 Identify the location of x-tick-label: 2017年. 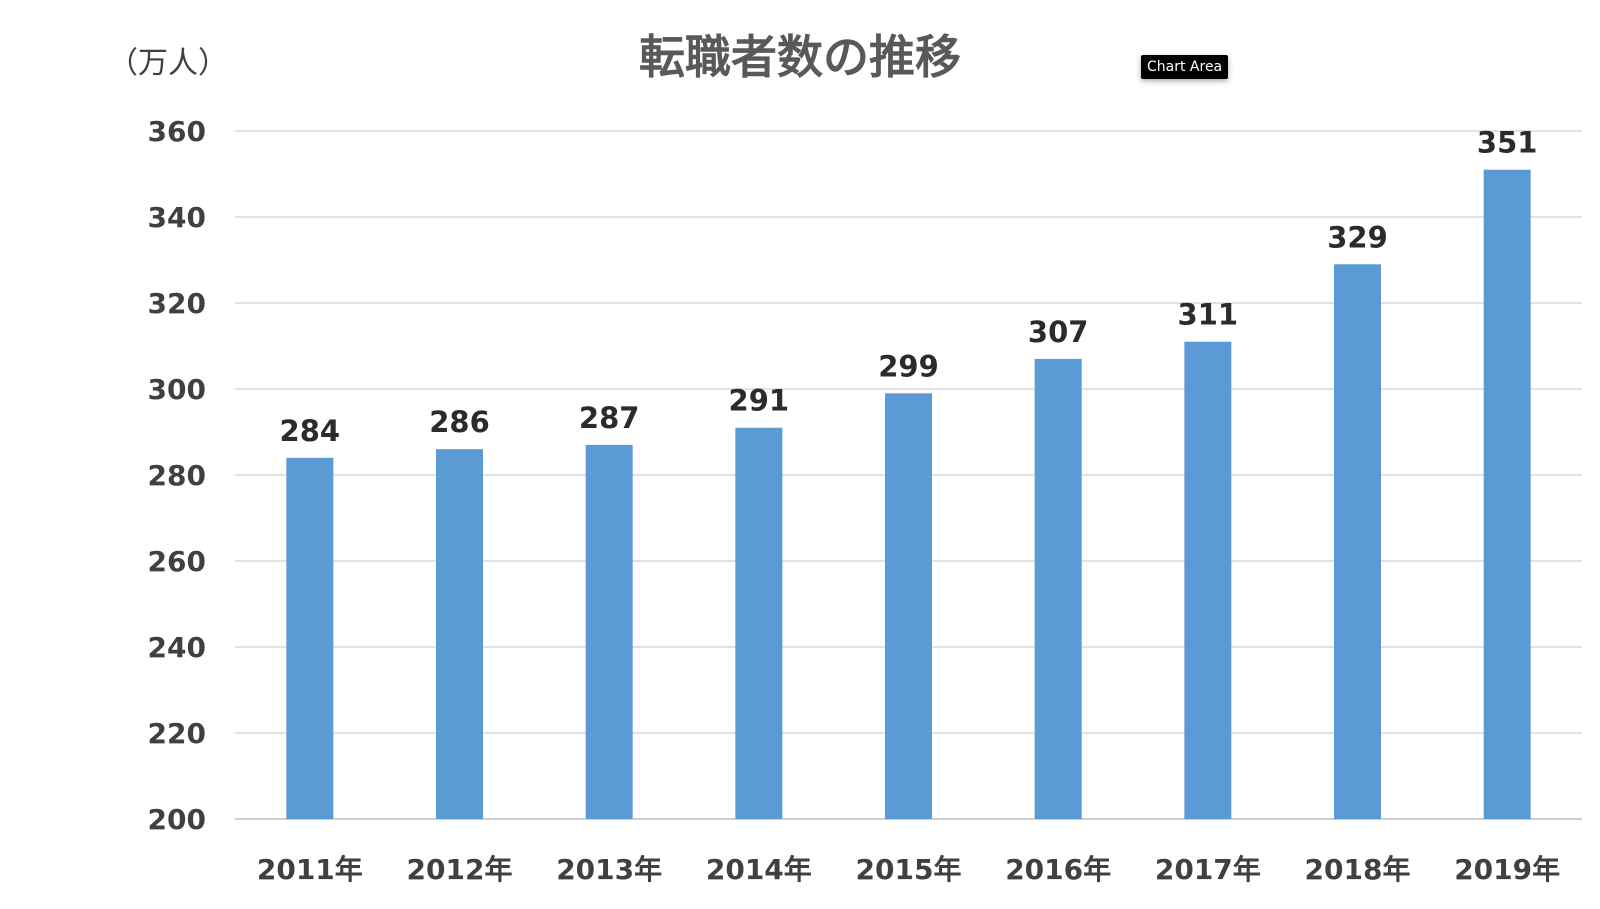
(1208, 869).